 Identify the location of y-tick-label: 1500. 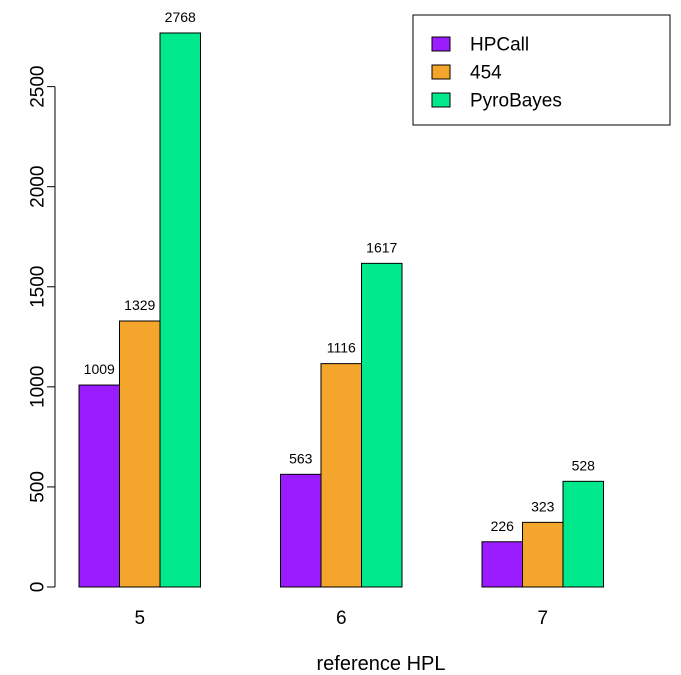
(38, 287).